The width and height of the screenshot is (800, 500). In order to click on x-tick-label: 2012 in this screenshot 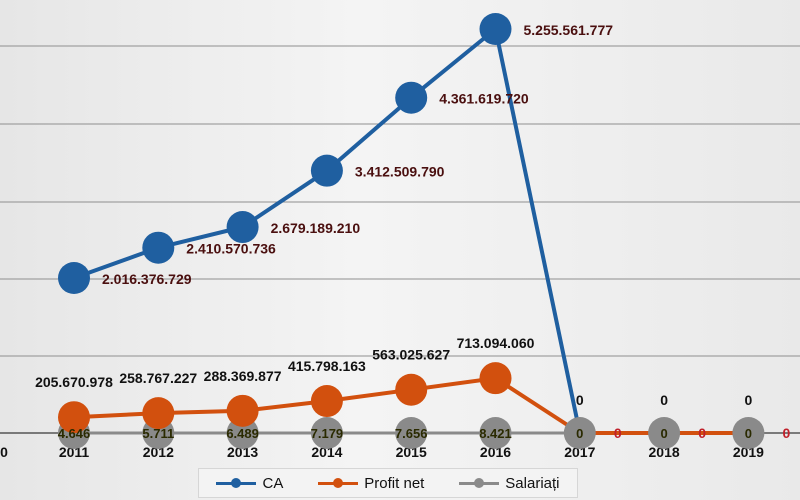, I will do `click(158, 452)`.